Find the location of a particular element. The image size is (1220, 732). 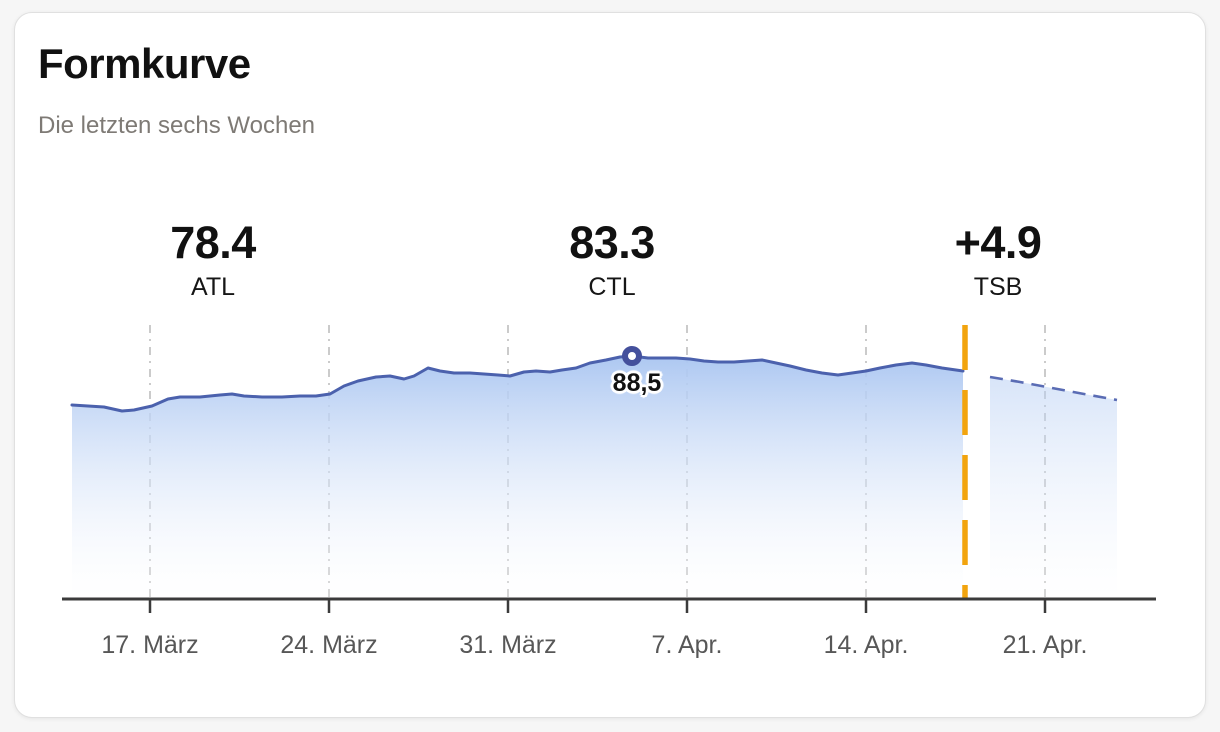

series-forecast is located at coordinates (1053, 486).